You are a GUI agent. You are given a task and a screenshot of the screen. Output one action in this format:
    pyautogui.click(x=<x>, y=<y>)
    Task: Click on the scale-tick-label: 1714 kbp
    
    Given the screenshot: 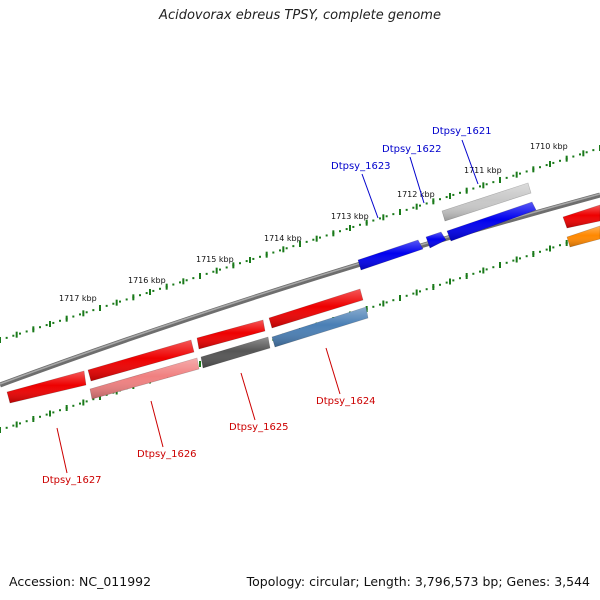 What is the action you would take?
    pyautogui.click(x=283, y=238)
    